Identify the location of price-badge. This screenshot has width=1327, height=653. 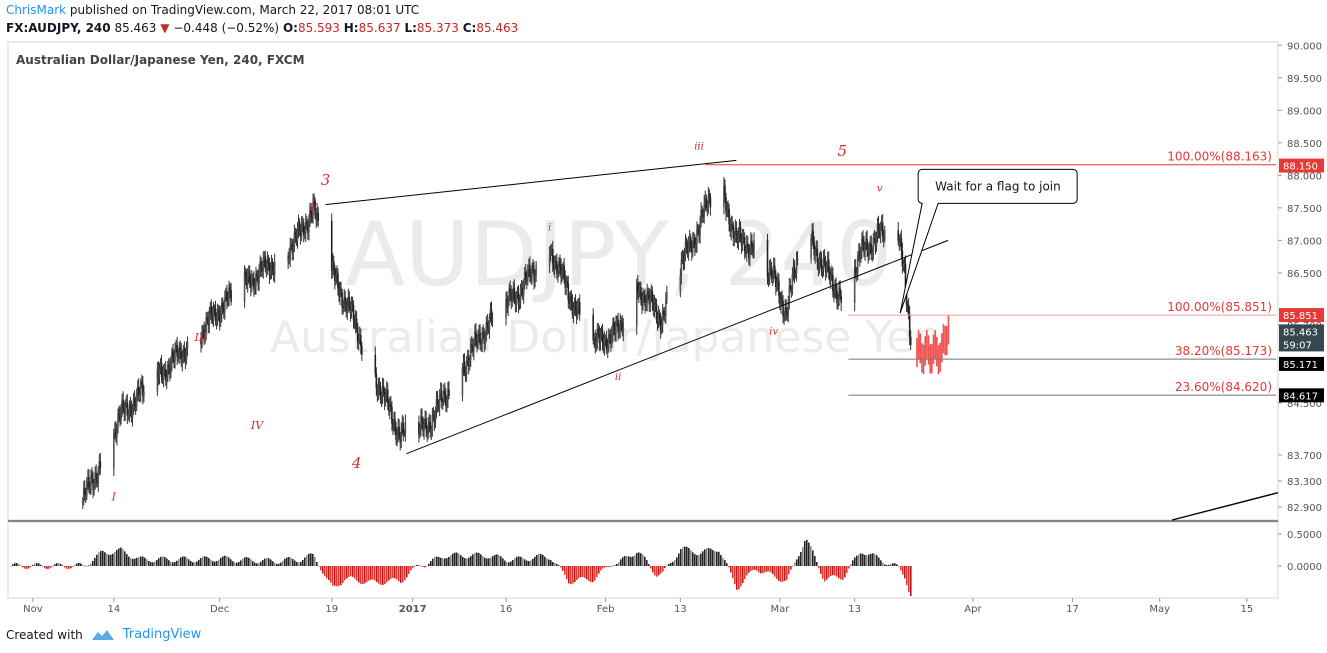
(1301, 344).